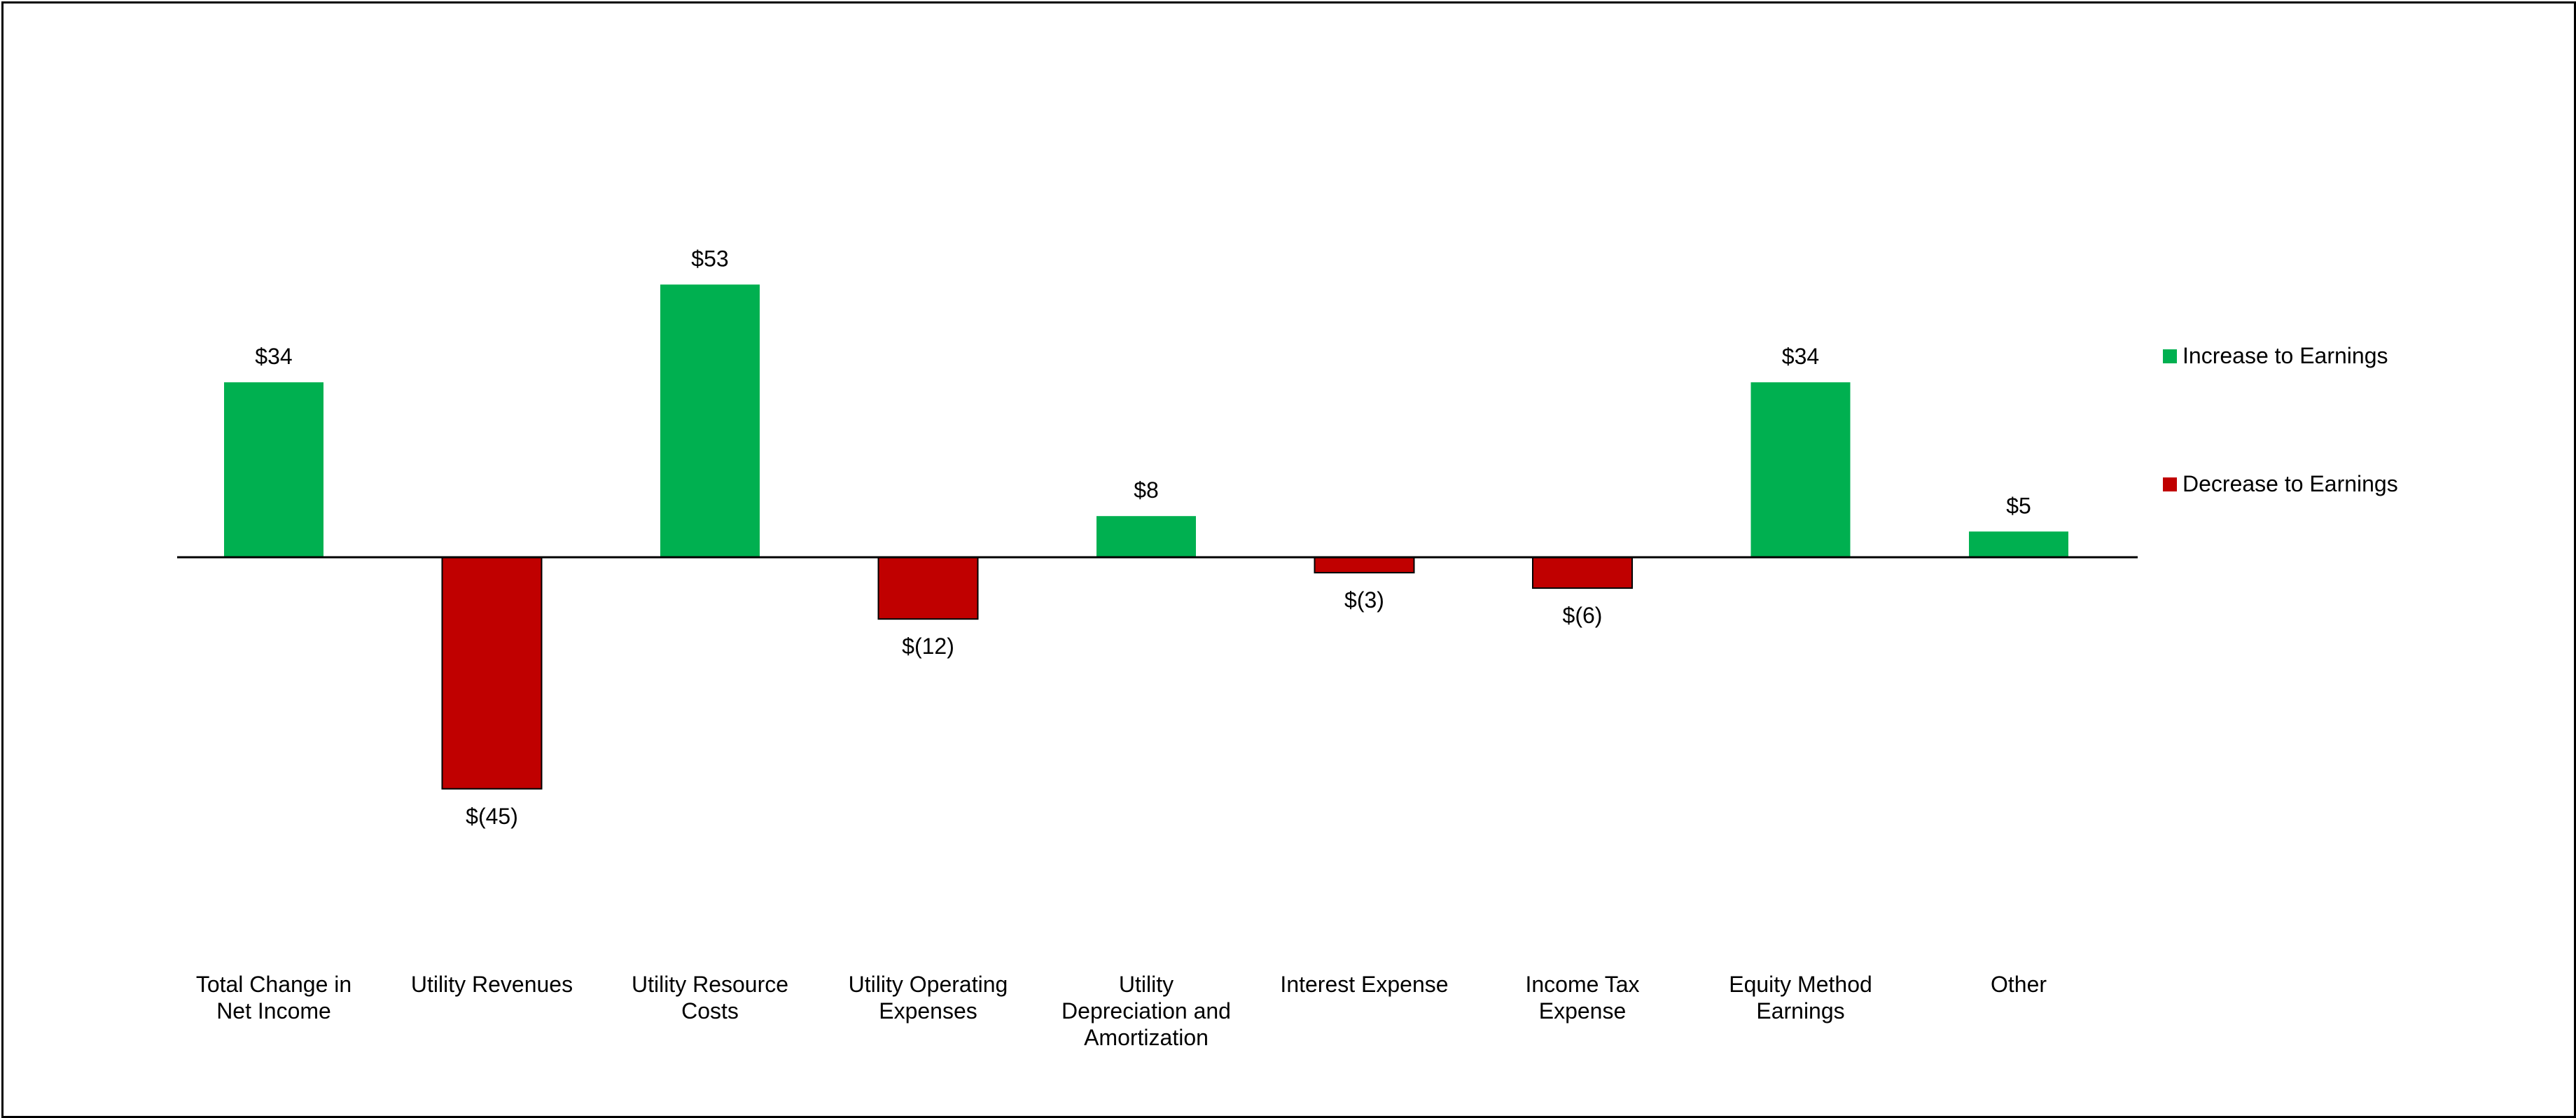 This screenshot has width=2576, height=1118. I want to click on data-label-6: $(6), so click(1583, 615).